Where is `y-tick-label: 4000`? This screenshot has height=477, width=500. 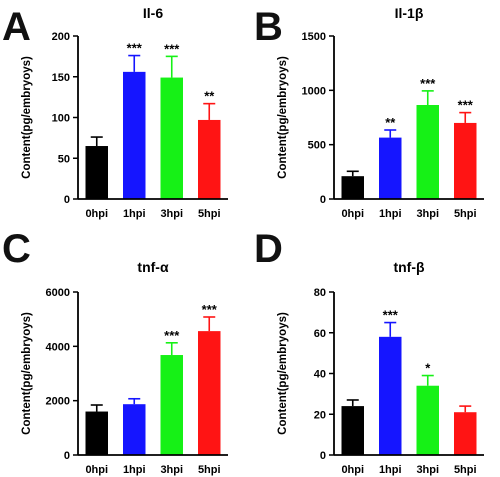 y-tick-label: 4000 is located at coordinates (58, 347).